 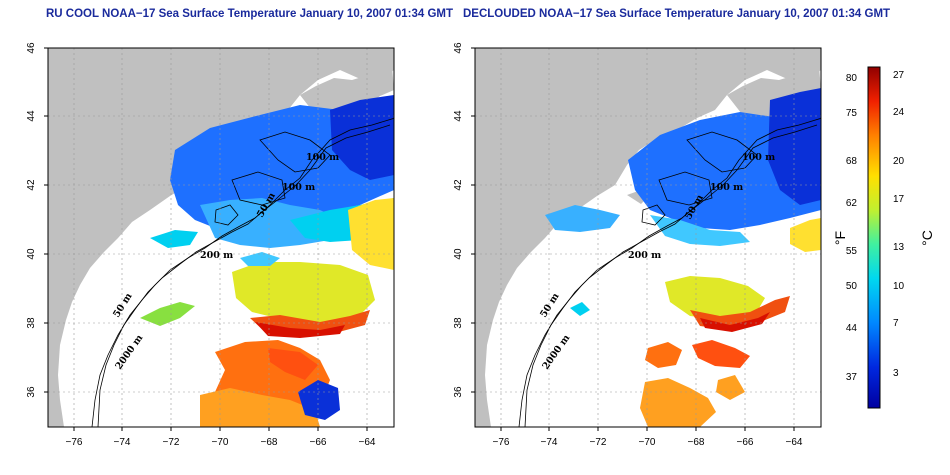 What do you see at coordinates (501, 442) in the screenshot?
I see `right-x-tick-label: −76` at bounding box center [501, 442].